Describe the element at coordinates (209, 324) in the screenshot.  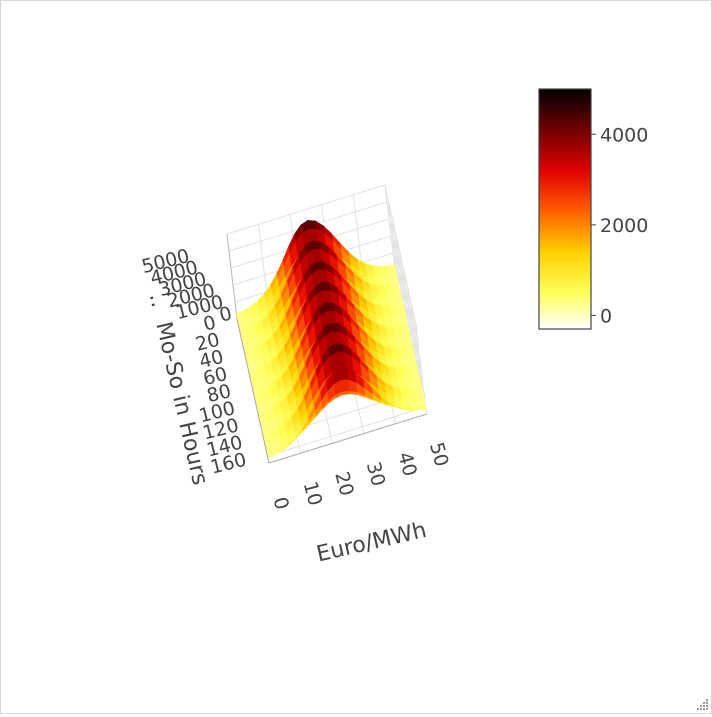
I see `y-tick-label: 0` at that location.